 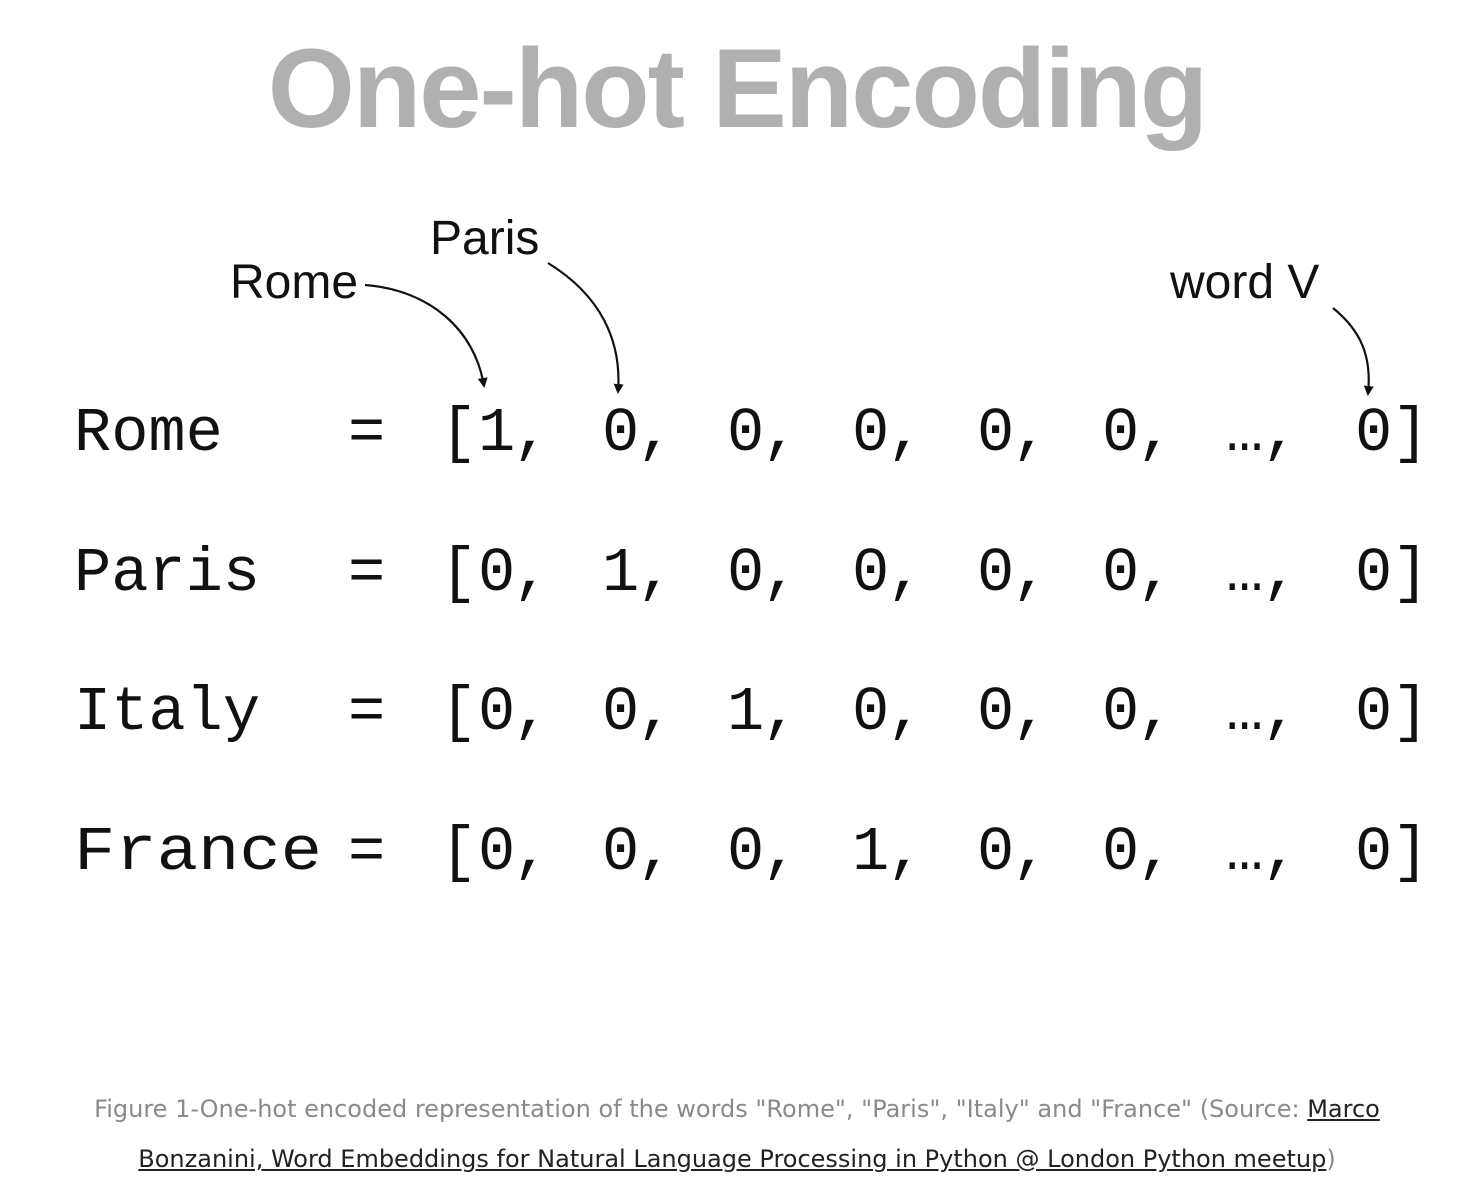 What do you see at coordinates (167, 573) in the screenshot?
I see `row-word-paris: Paris` at bounding box center [167, 573].